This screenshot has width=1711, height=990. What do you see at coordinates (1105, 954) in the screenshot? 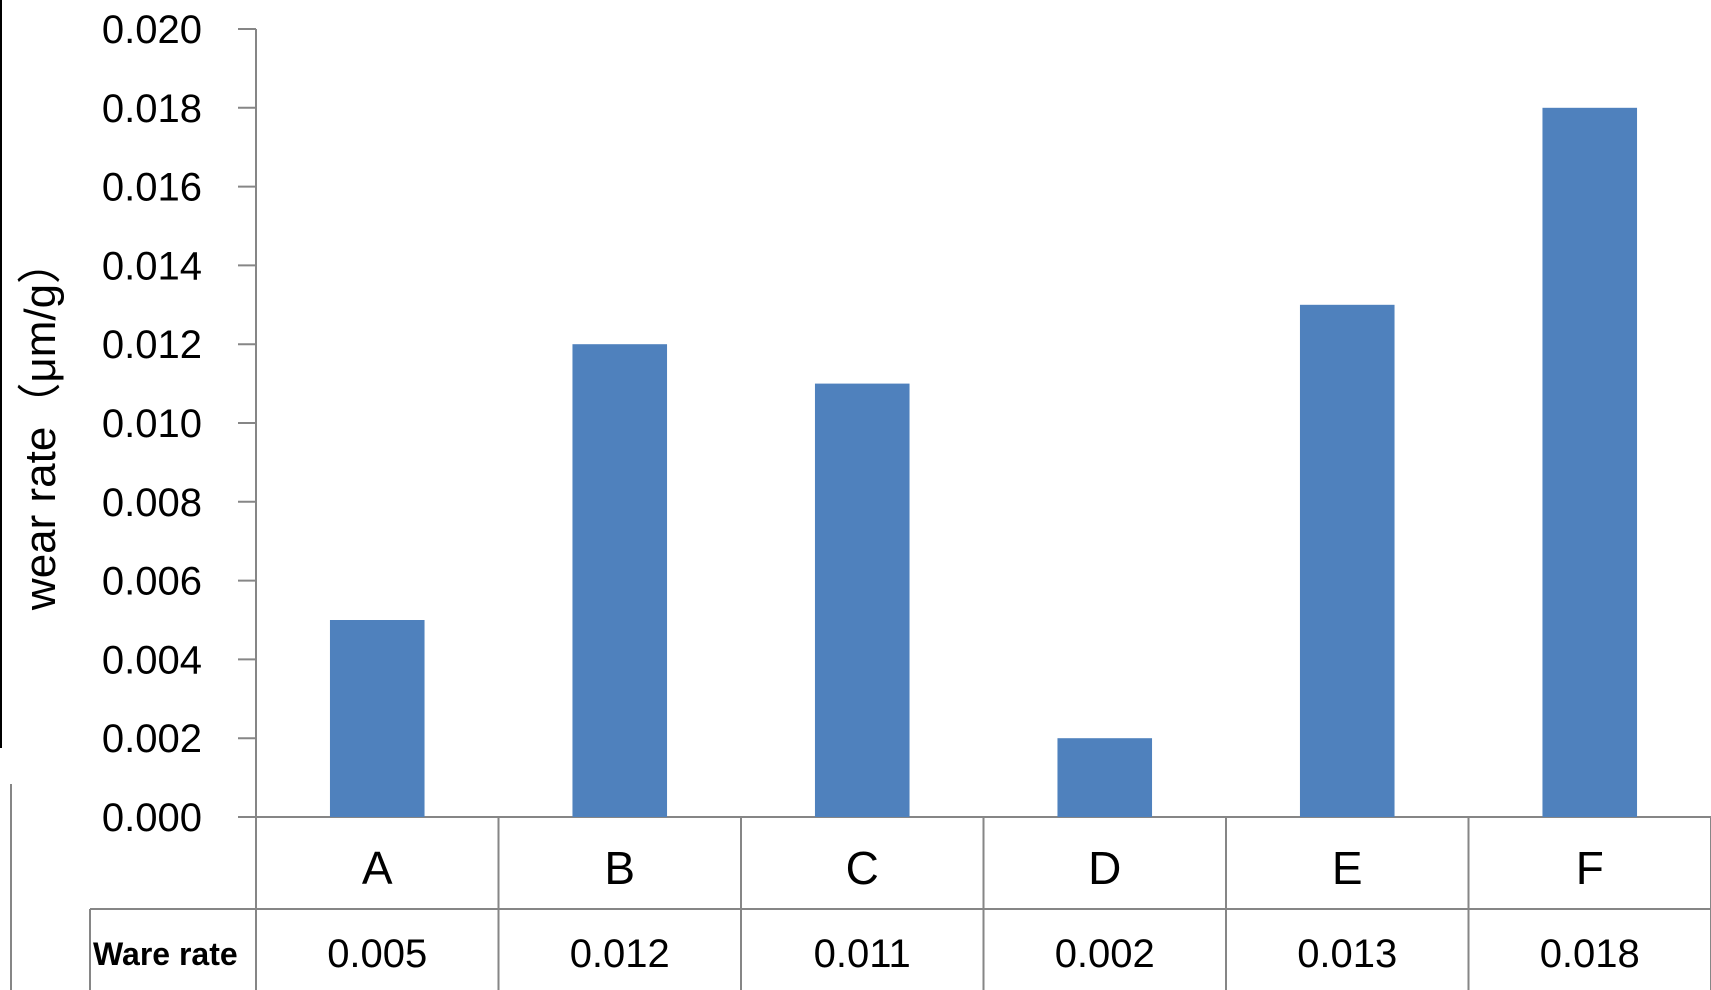
I see `table-value-cell: 0.002` at bounding box center [1105, 954].